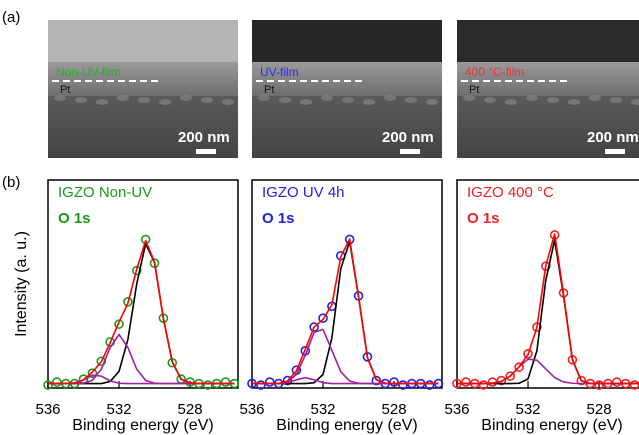  Describe the element at coordinates (279, 72) in the screenshot. I see `film-label: UV-film` at that location.